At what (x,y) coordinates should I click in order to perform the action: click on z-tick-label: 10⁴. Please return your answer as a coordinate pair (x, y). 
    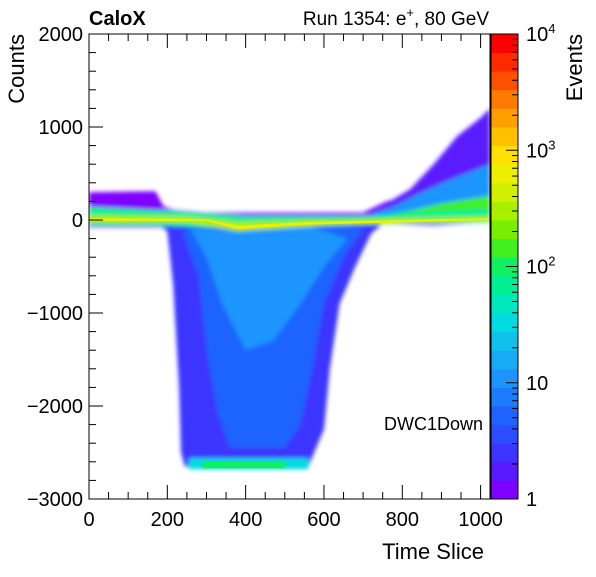
    Looking at the image, I should click on (540, 33).